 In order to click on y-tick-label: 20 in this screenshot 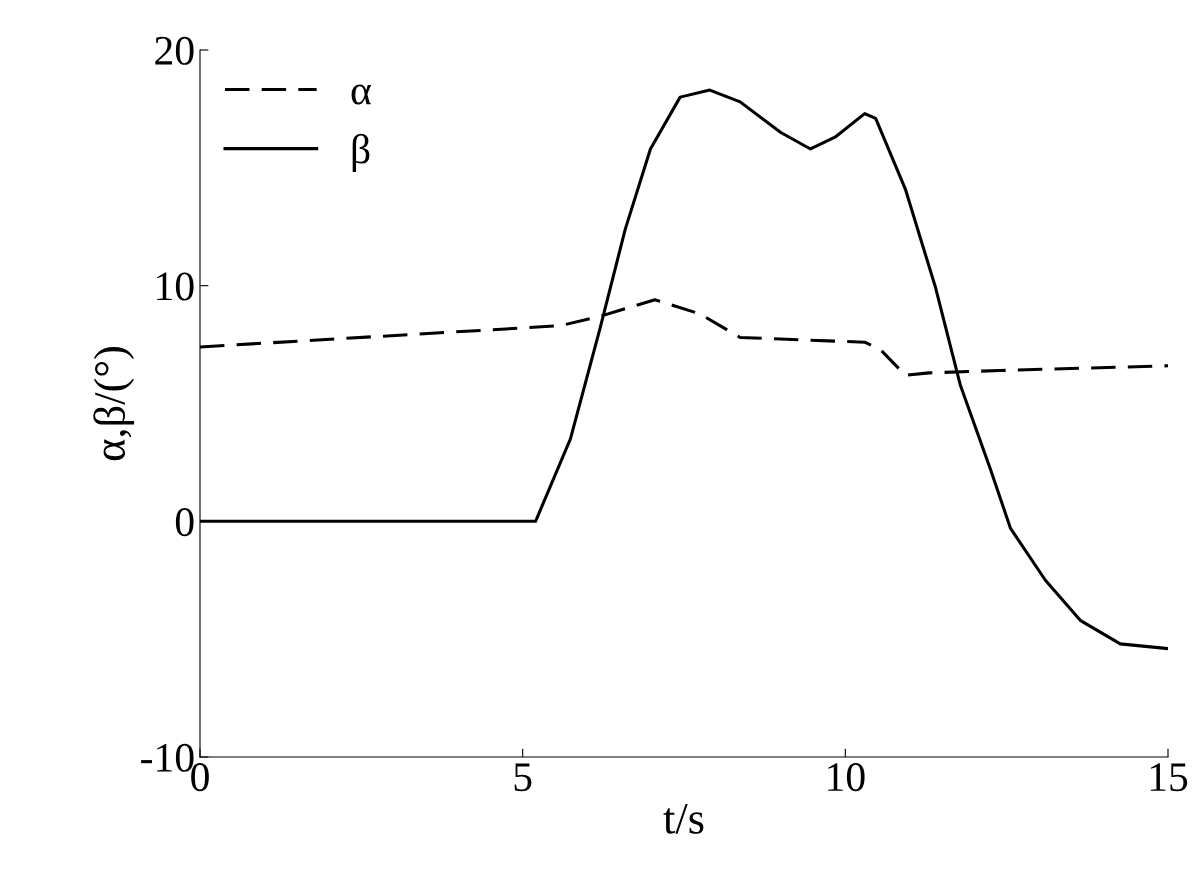, I will do `click(174, 50)`.